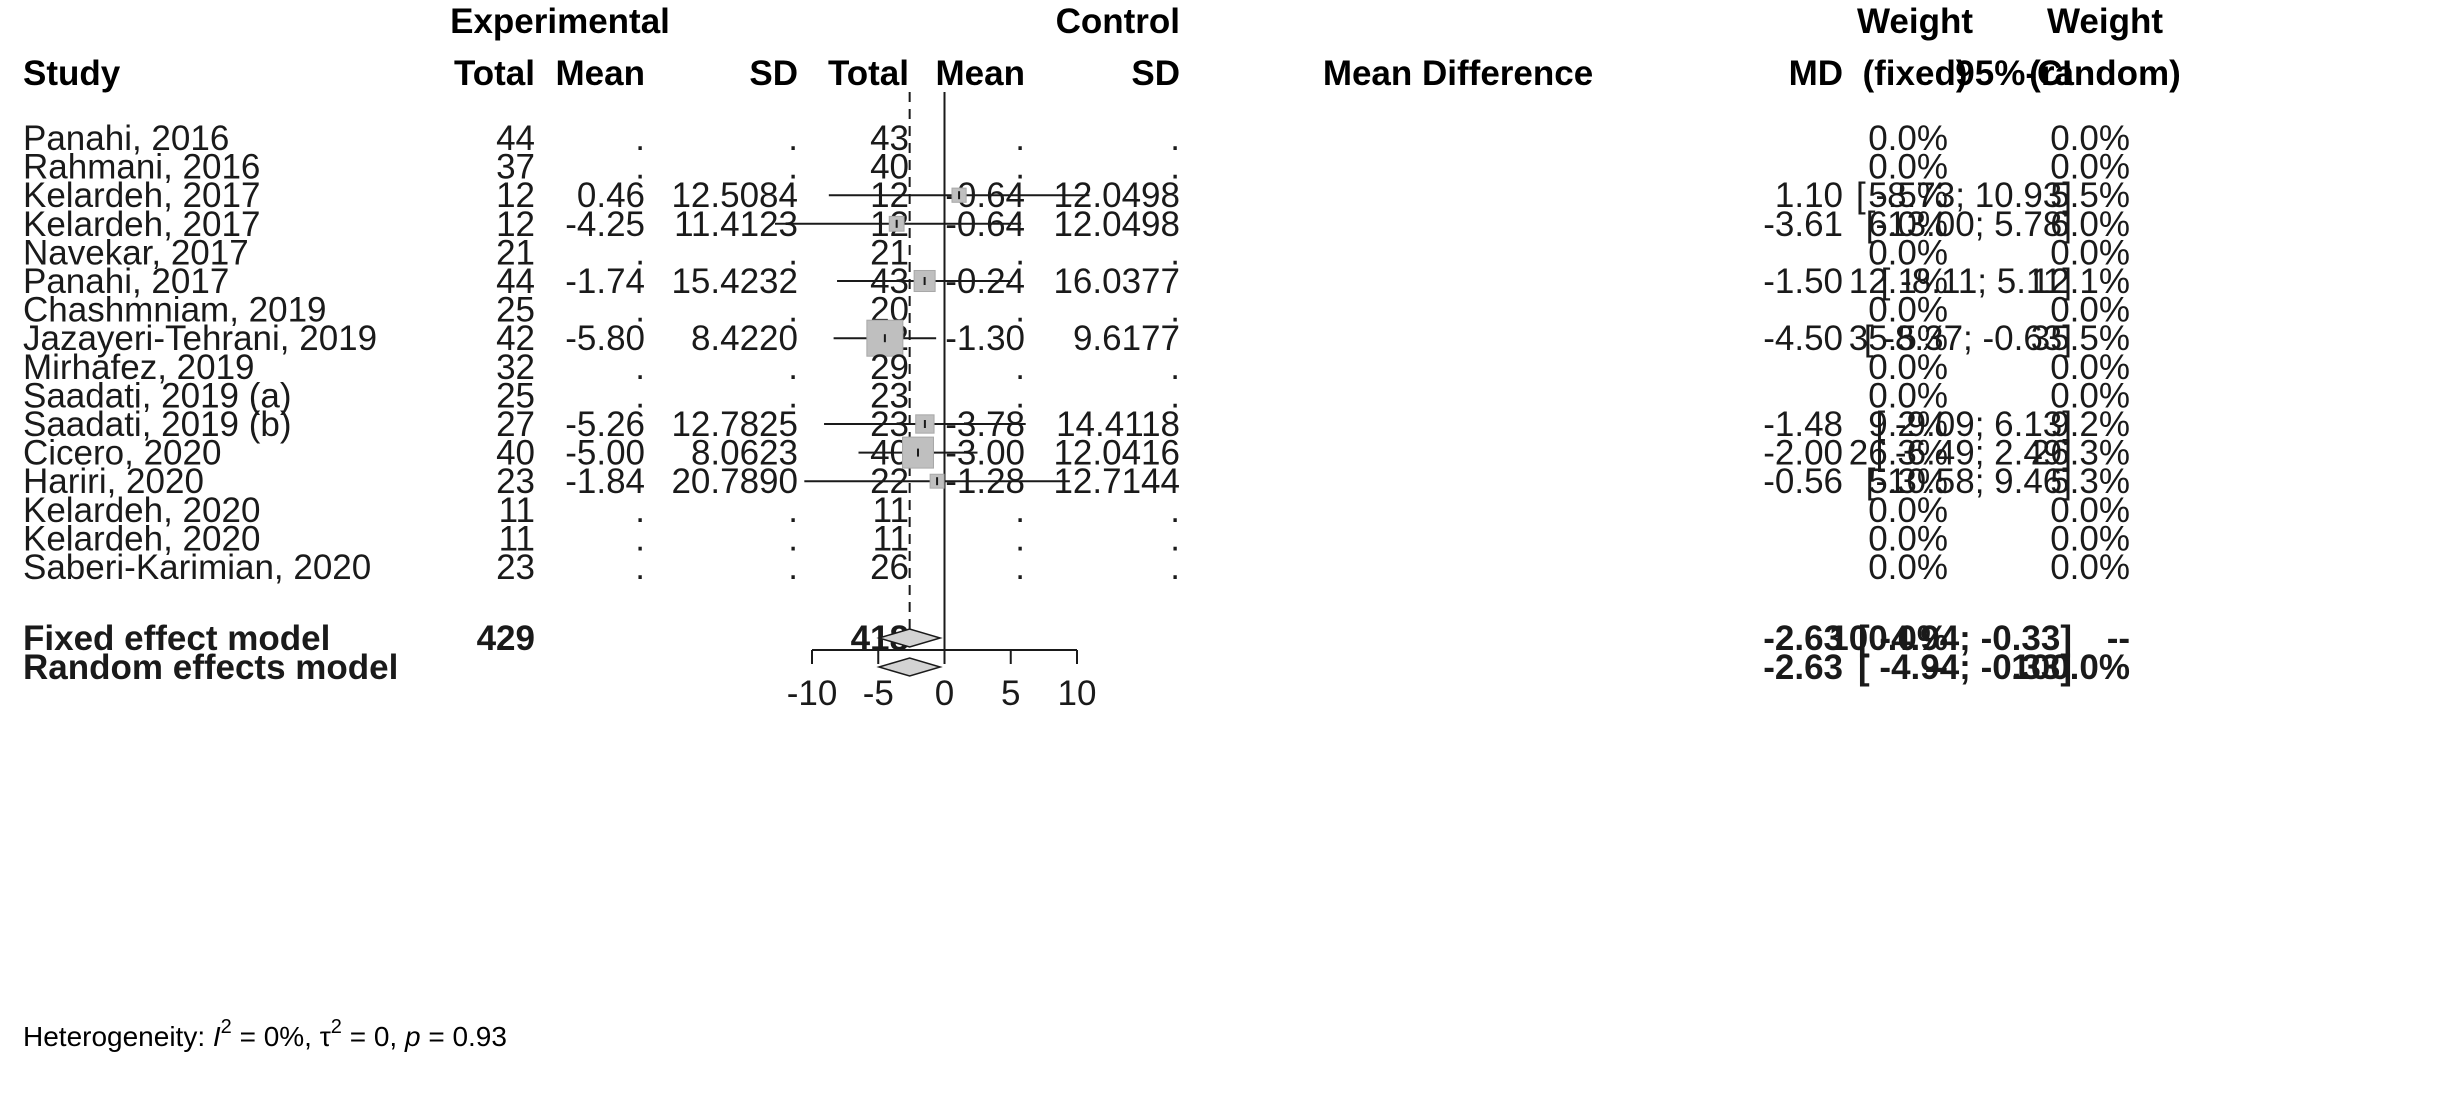  I want to click on weight-random: 12.1%, so click(2080, 281).